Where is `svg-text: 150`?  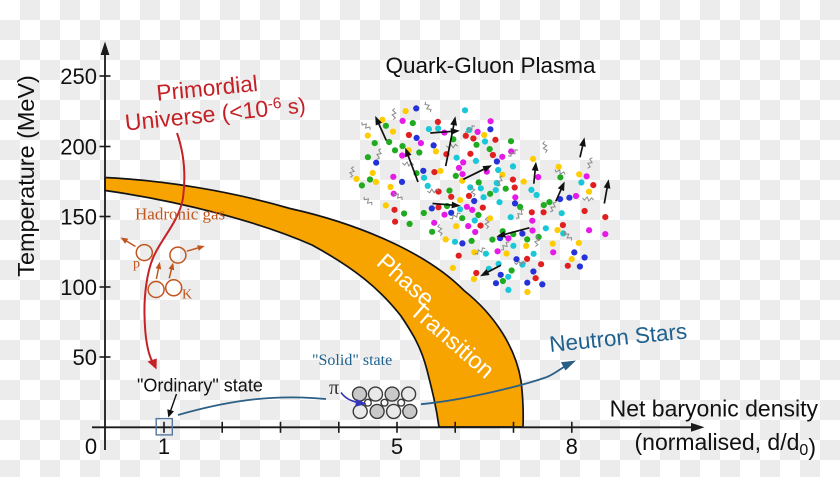 svg-text: 150 is located at coordinates (78, 216).